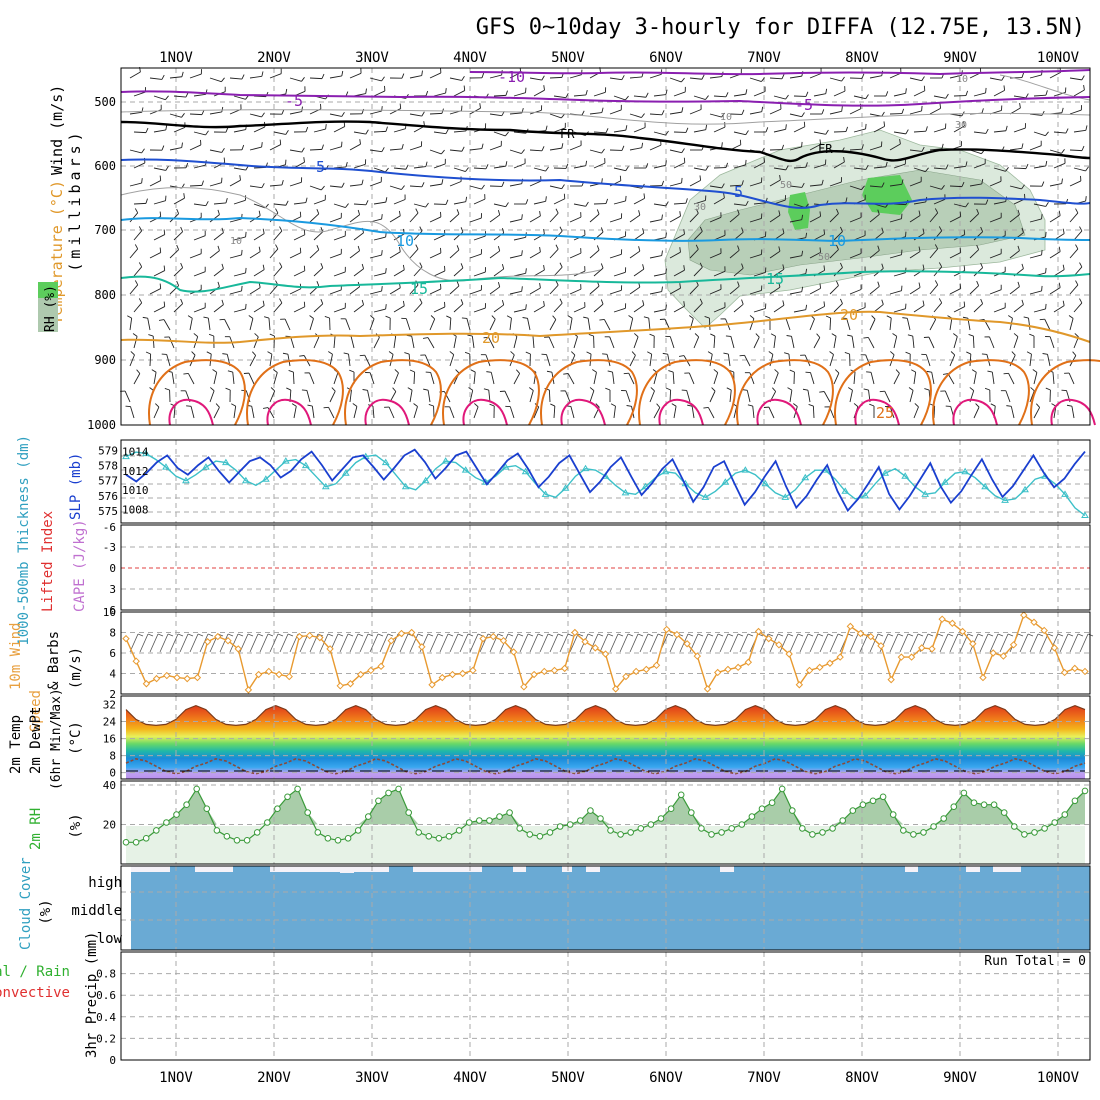 This screenshot has height=1100, width=1100. What do you see at coordinates (764, 58) in the screenshot?
I see `top-date-7NOV: 7NOV` at bounding box center [764, 58].